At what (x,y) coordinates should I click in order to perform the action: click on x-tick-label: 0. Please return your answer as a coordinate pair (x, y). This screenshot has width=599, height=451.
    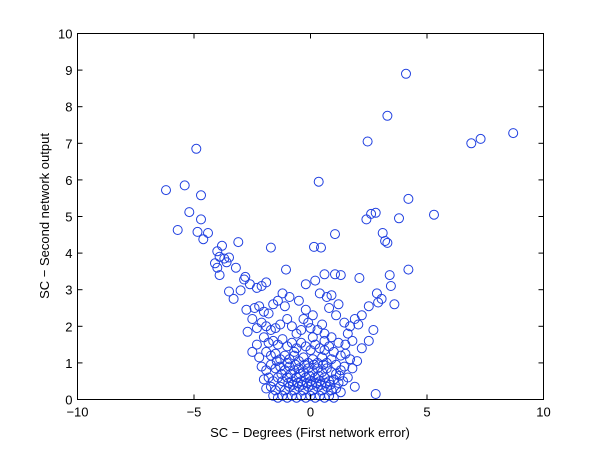
    Looking at the image, I should click on (310, 412).